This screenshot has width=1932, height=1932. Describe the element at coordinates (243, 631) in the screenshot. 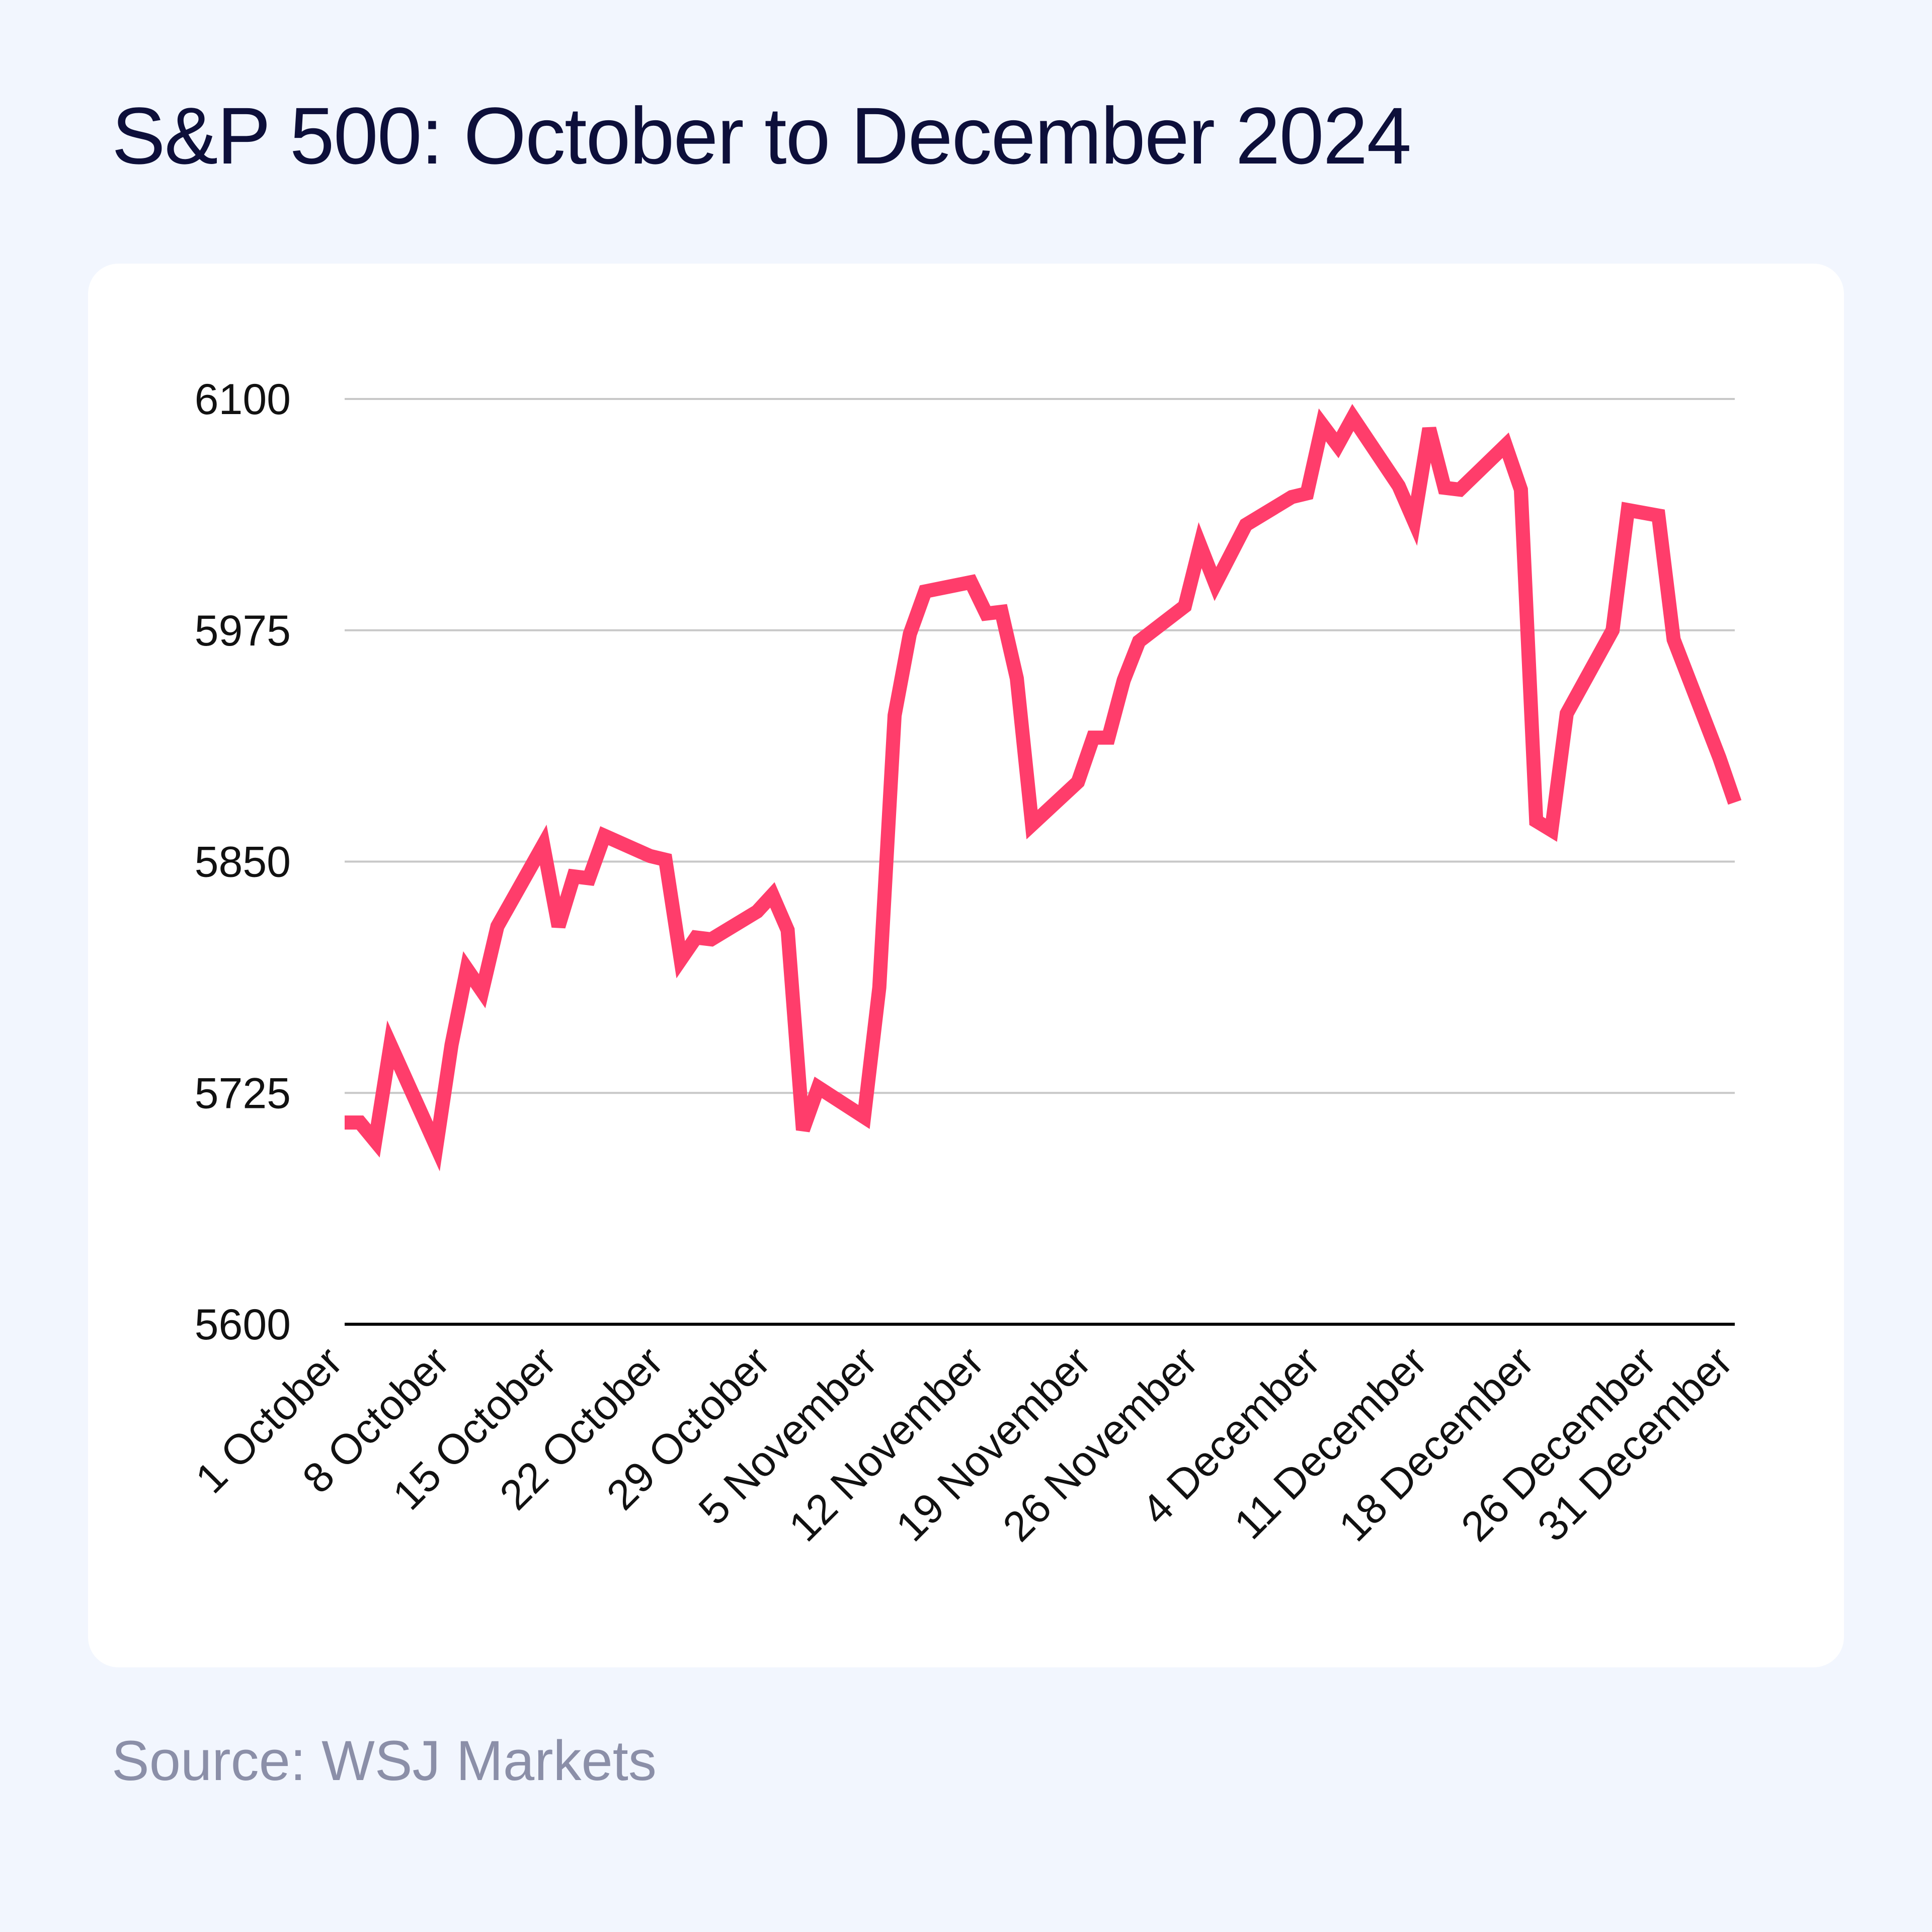

I see `y-tick-label: 5975` at that location.